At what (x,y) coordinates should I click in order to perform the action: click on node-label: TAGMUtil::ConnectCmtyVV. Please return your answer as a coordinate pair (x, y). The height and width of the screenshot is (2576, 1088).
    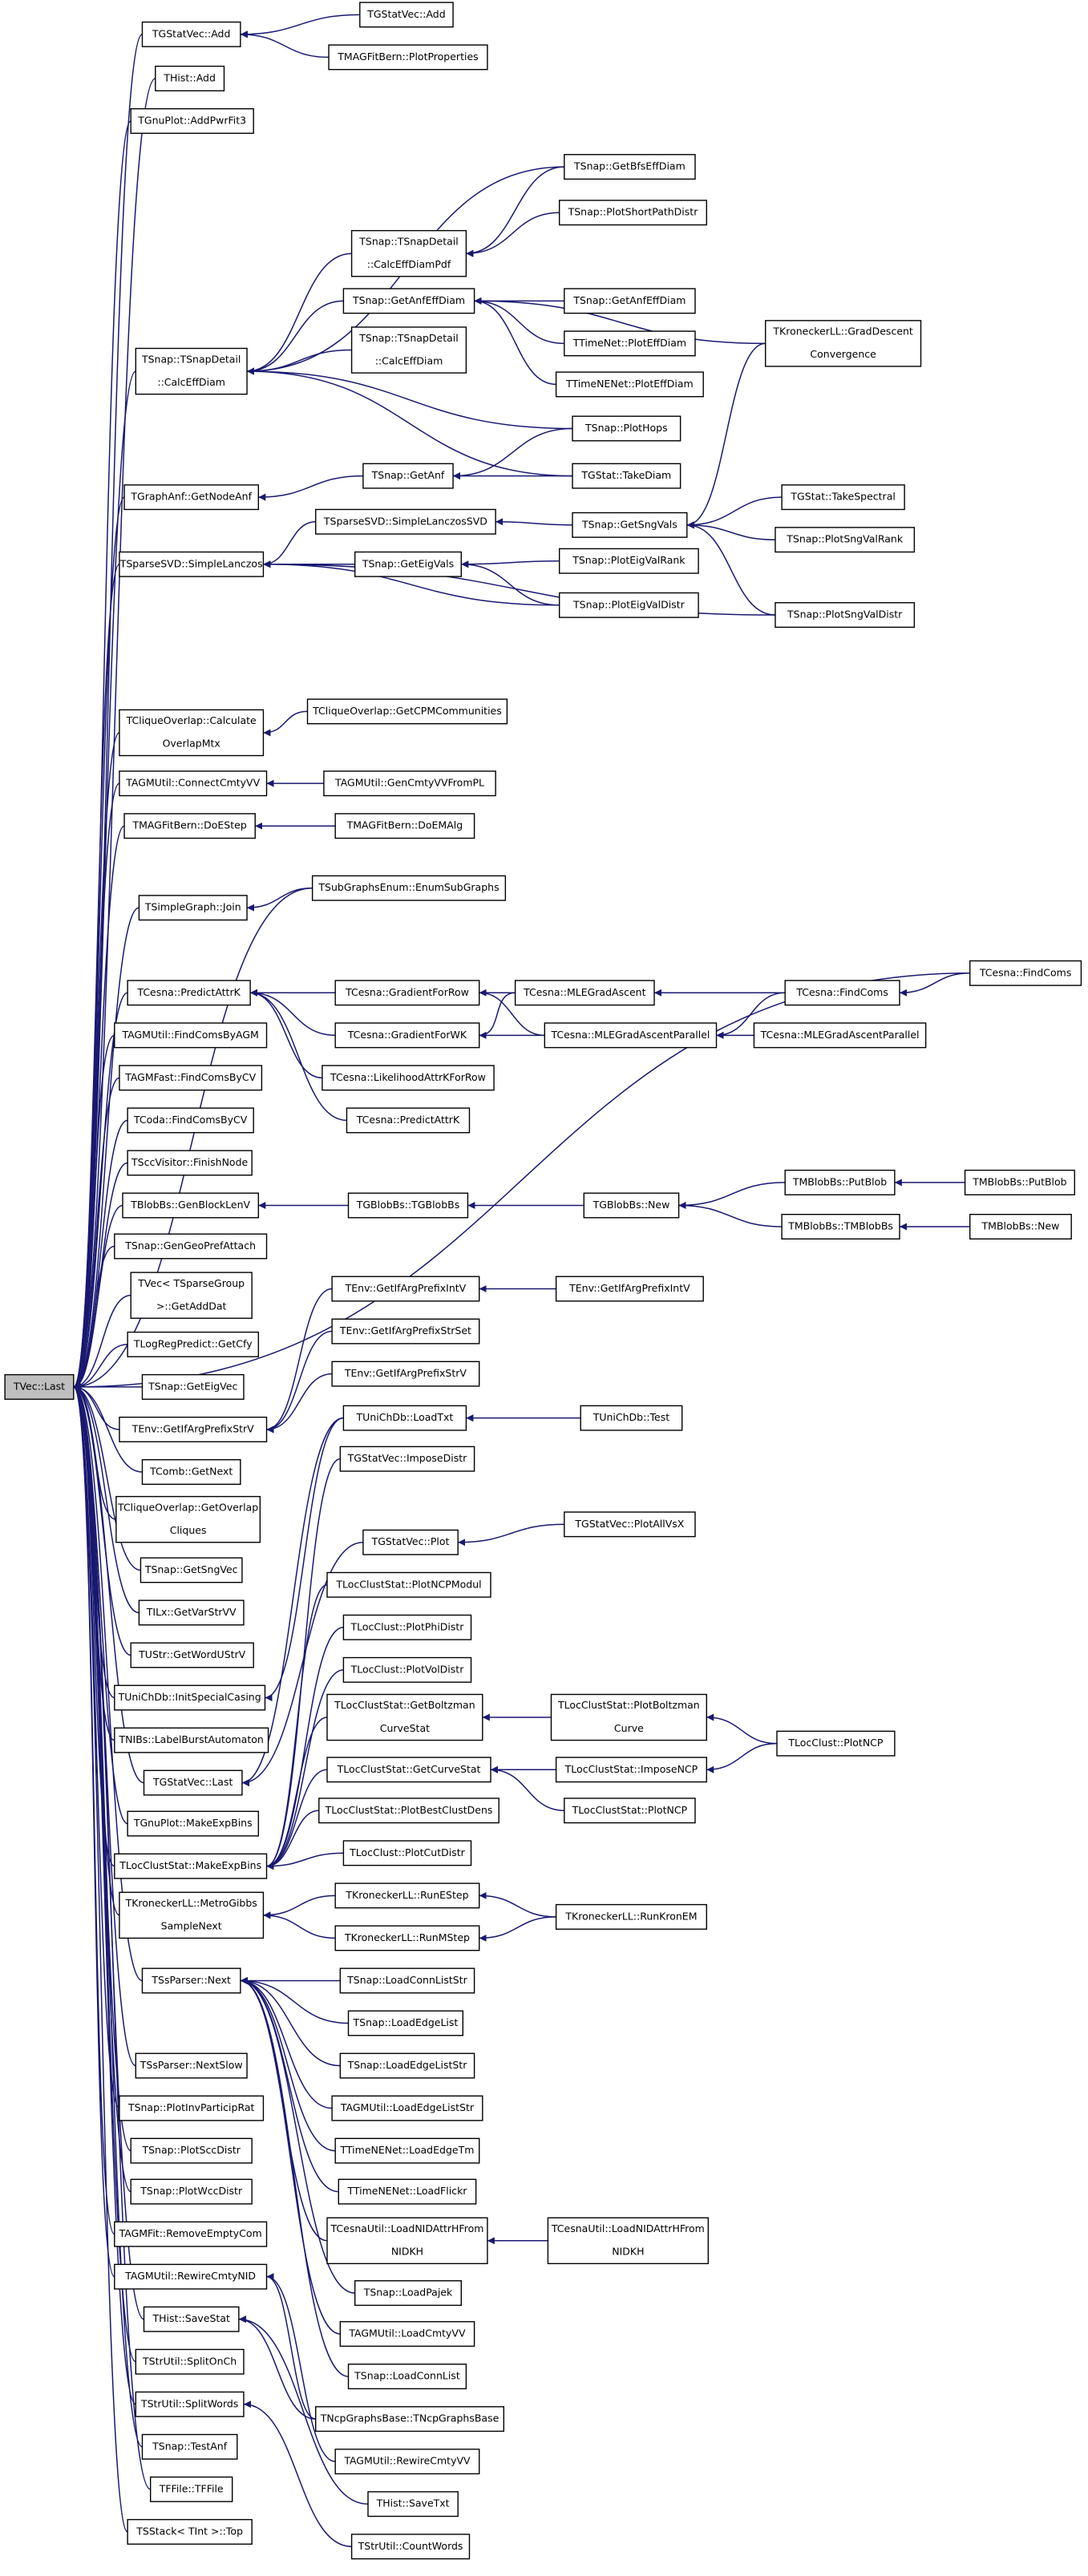
    Looking at the image, I should click on (193, 783).